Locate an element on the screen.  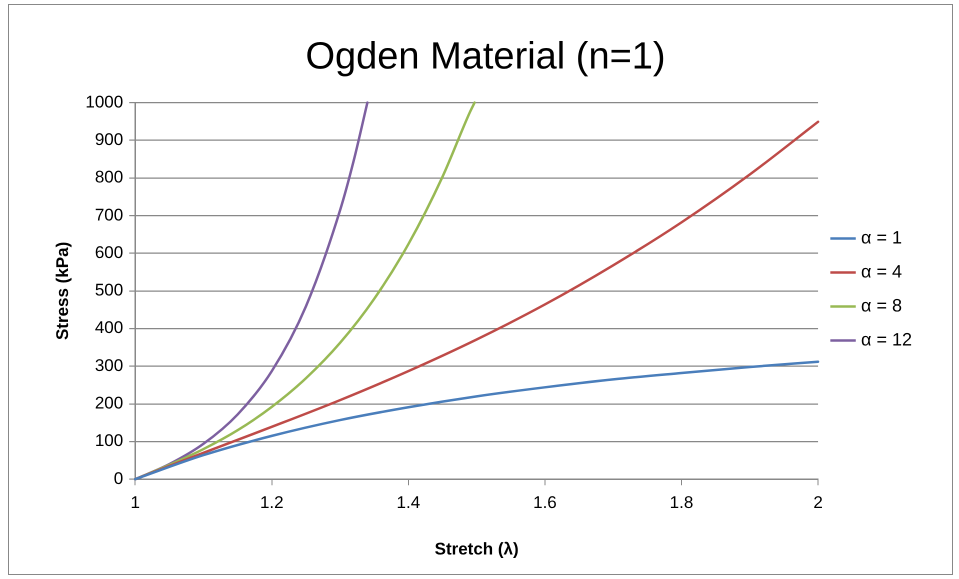
x-tick-label: 1 is located at coordinates (135, 502).